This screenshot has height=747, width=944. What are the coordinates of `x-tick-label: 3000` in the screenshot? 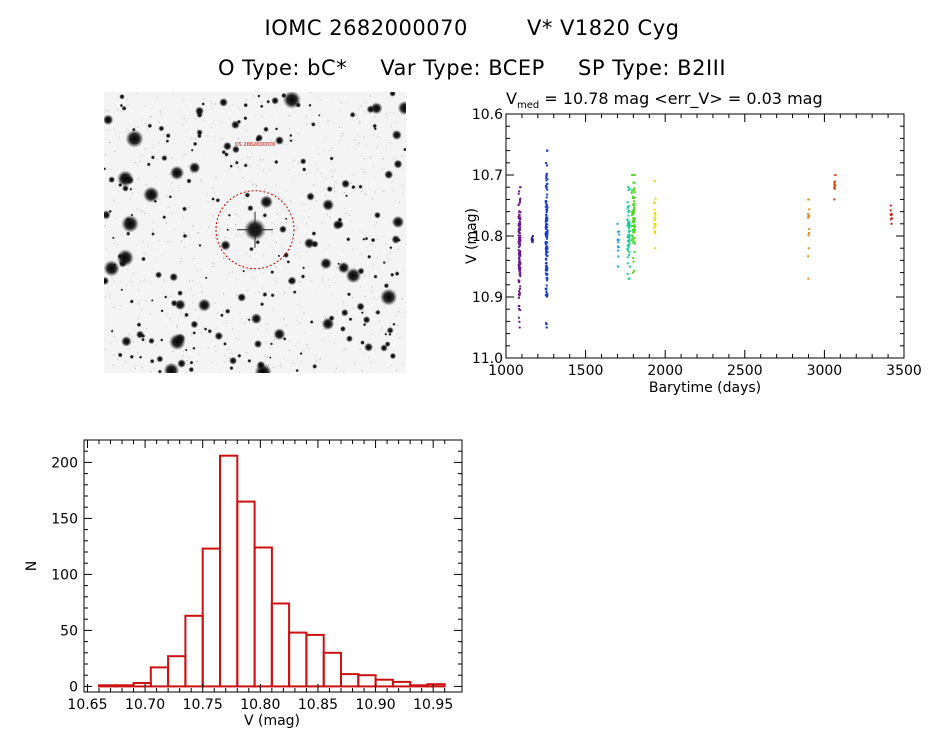 It's located at (825, 371).